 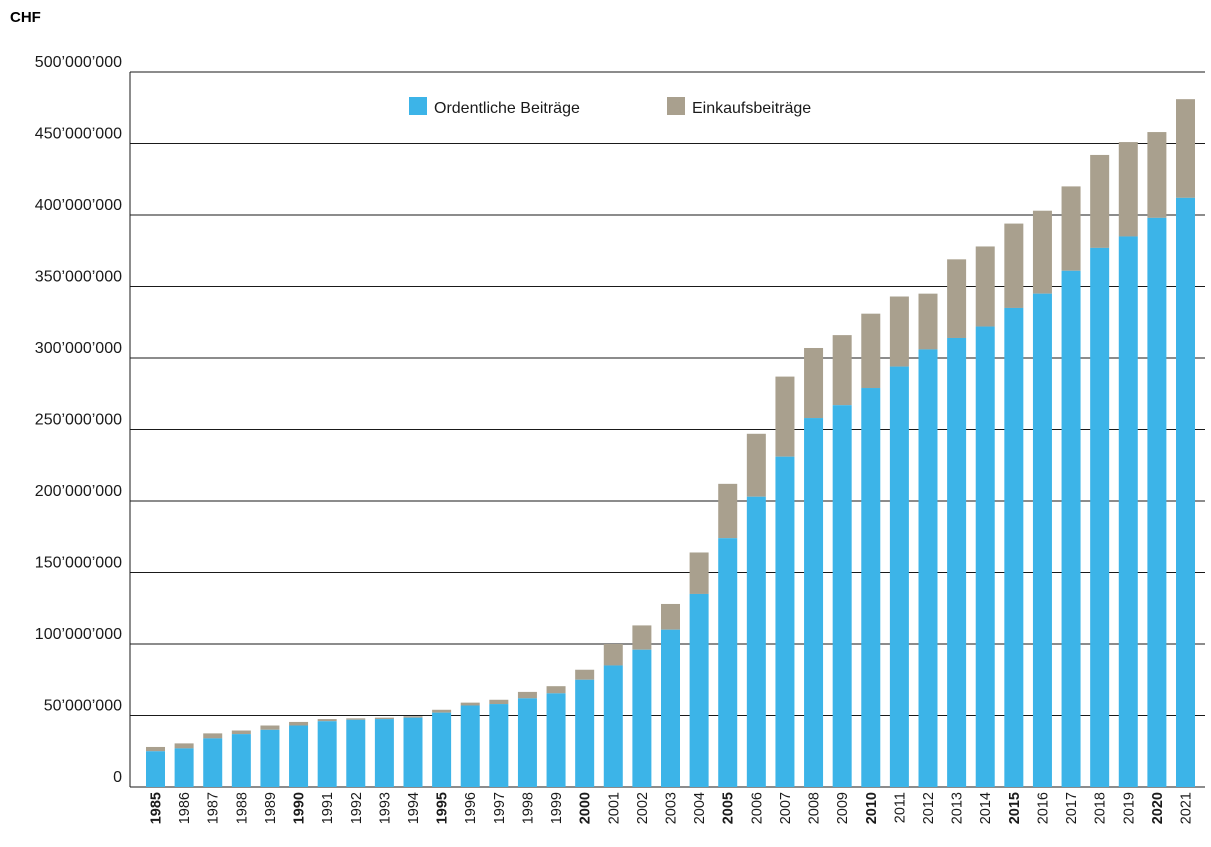 I want to click on x-tick-label: 1998, so click(x=528, y=808).